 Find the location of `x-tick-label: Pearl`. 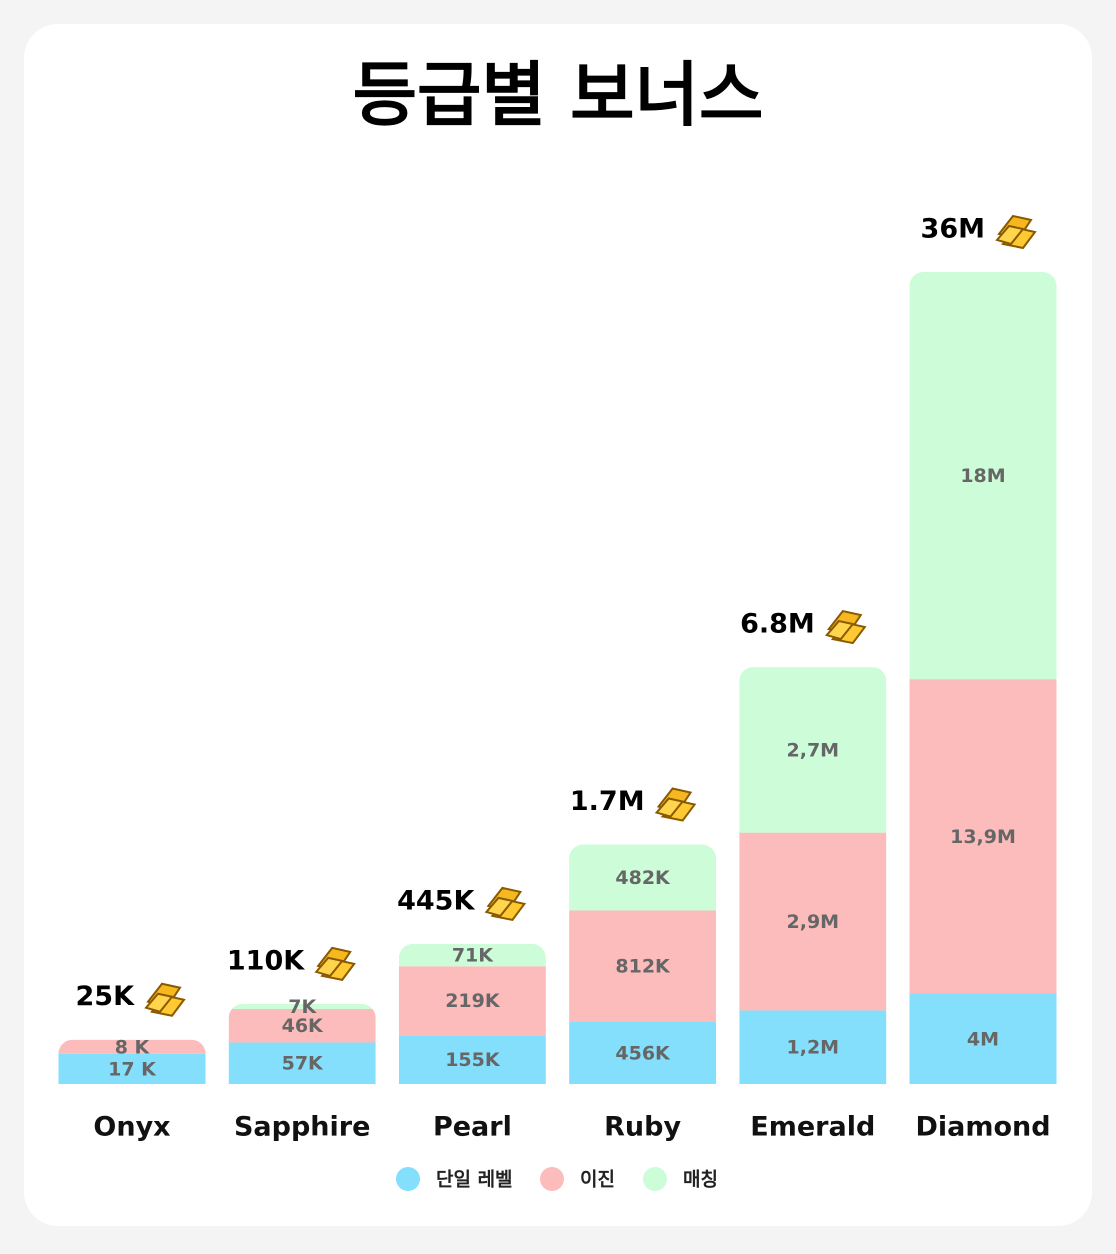

x-tick-label: Pearl is located at coordinates (472, 1127).